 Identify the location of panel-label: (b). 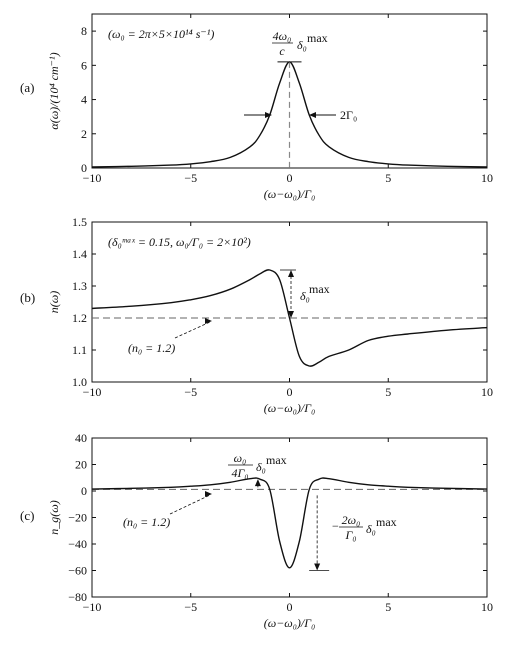
(27, 297).